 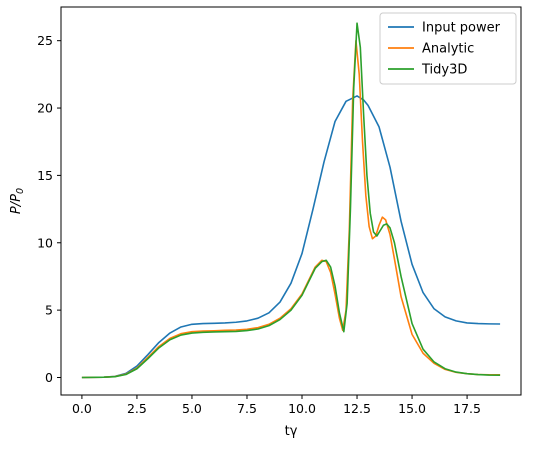 I want to click on y-axis-label-subscript: 0, so click(x=20, y=191).